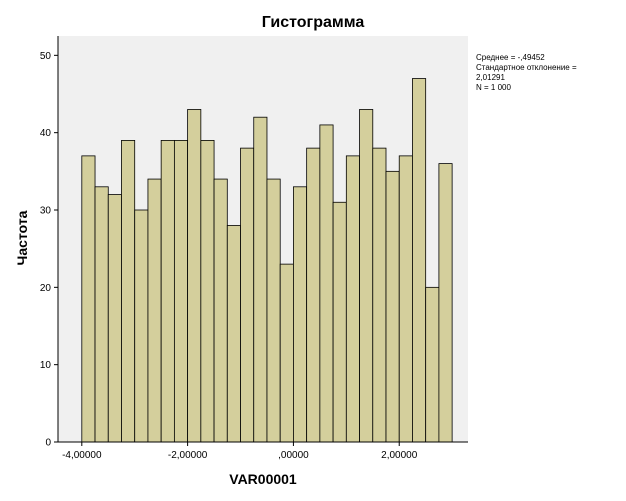 This screenshot has height=501, width=626. What do you see at coordinates (293, 455) in the screenshot?
I see `x-tick-label: ,00000` at bounding box center [293, 455].